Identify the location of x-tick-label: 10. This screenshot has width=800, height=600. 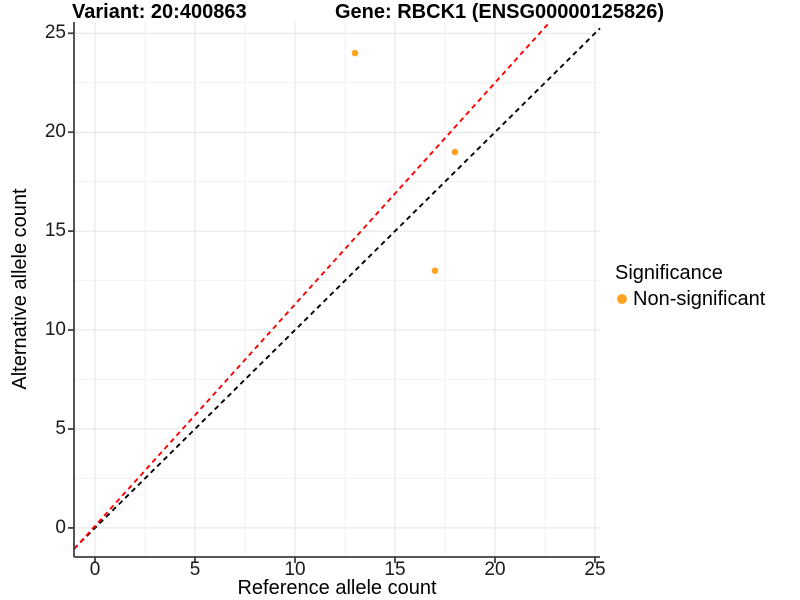
(295, 569).